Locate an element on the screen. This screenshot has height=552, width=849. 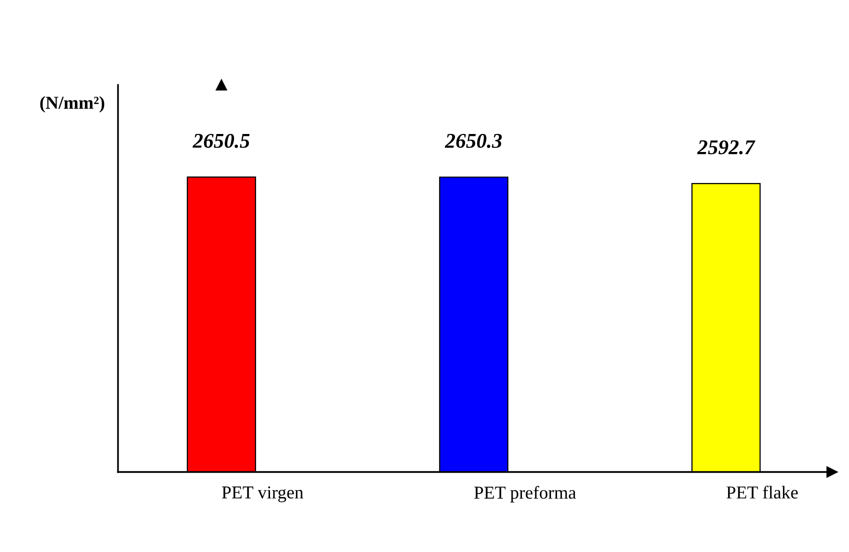
x-tick-label: PET preforma is located at coordinates (525, 494).